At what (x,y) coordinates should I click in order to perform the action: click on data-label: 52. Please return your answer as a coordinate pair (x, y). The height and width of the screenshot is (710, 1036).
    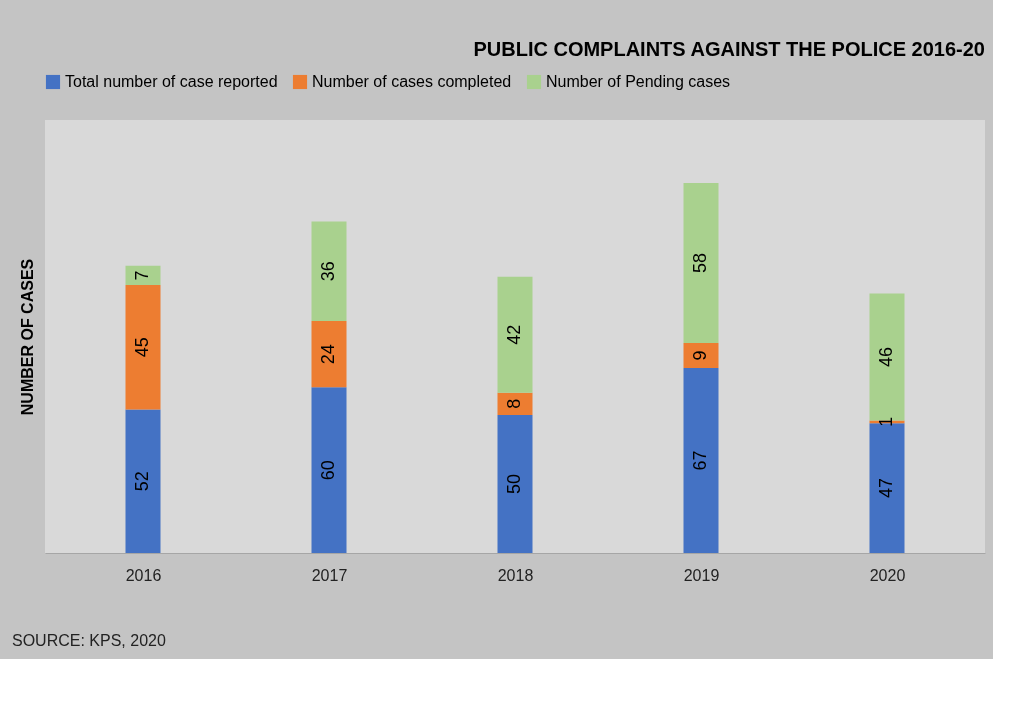
    Looking at the image, I should click on (142, 481).